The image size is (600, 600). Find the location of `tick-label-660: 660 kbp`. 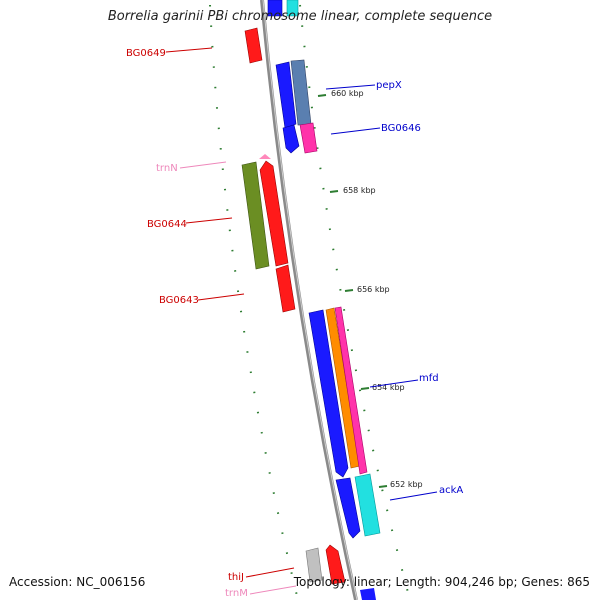

tick-label-660: 660 kbp is located at coordinates (347, 93).